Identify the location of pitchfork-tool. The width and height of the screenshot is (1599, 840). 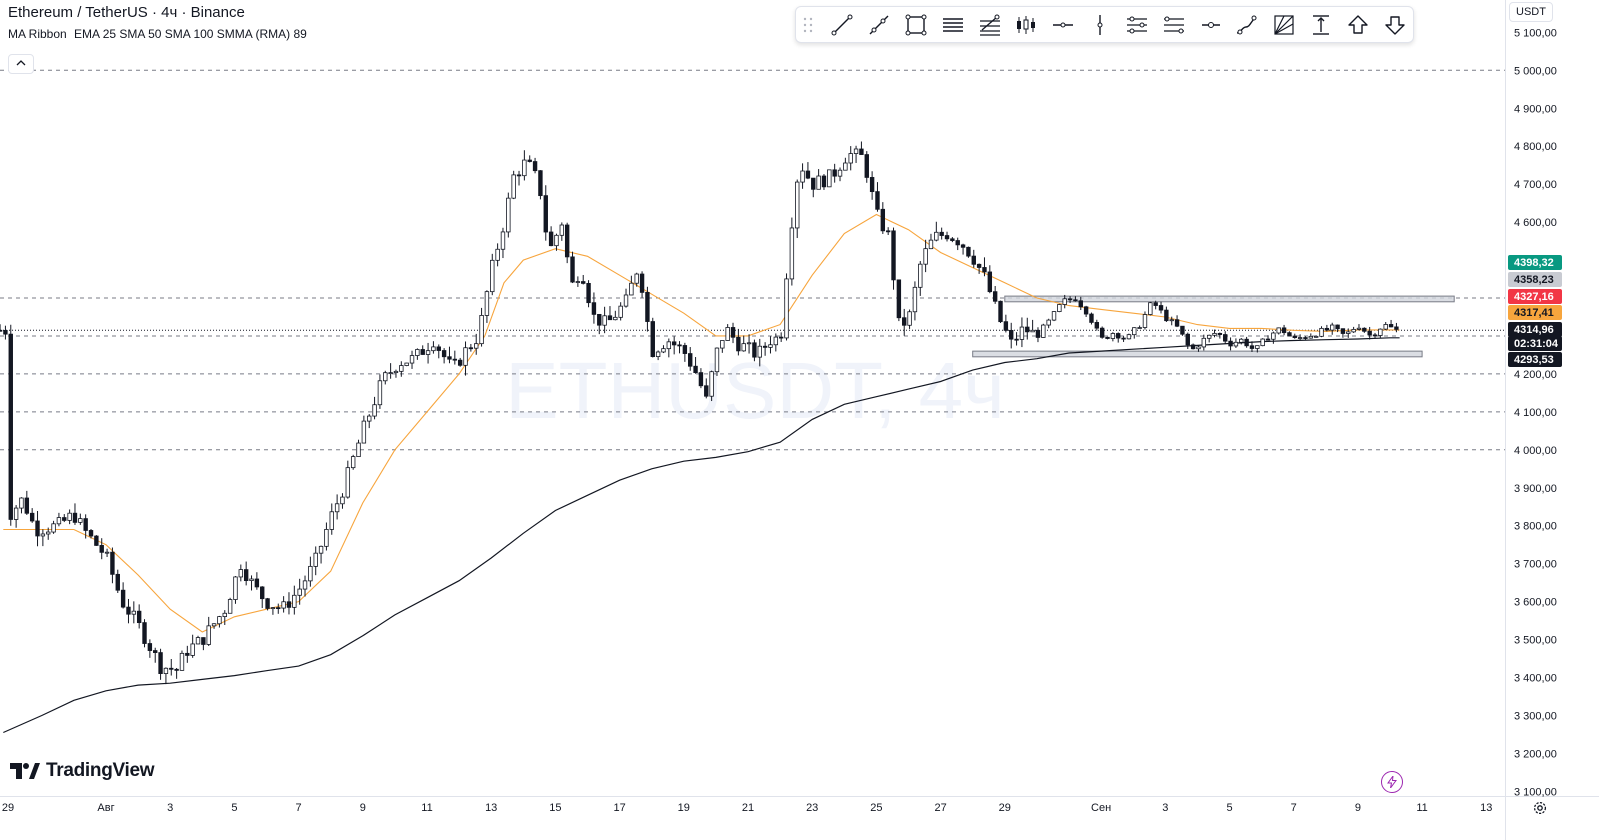
(1137, 25).